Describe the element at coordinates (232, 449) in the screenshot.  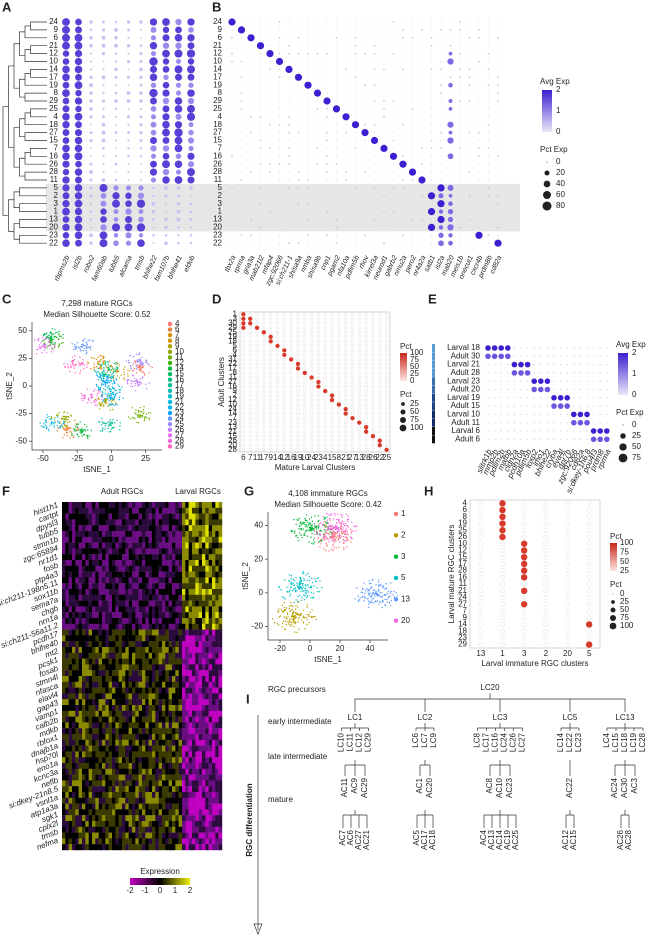
I see `row-label: 28` at that location.